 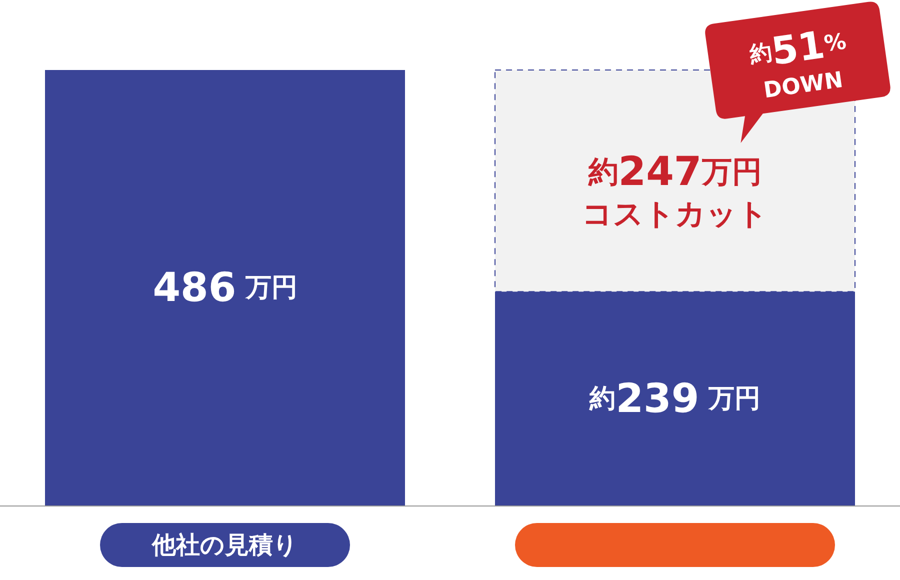 I want to click on data-label: 約247万円コストカット, so click(x=675, y=190).